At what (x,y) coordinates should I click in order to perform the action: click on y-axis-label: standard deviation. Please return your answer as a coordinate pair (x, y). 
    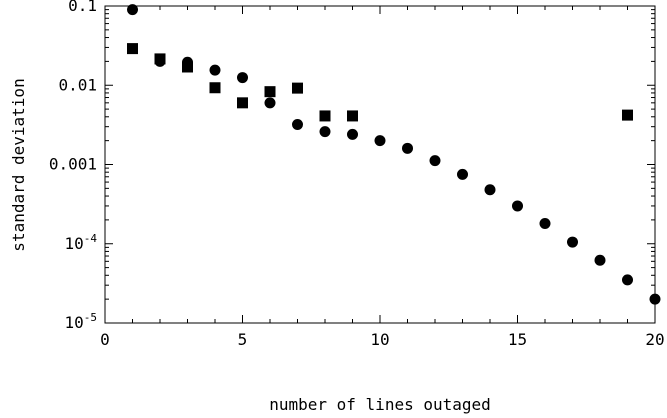
    Looking at the image, I should click on (18, 164).